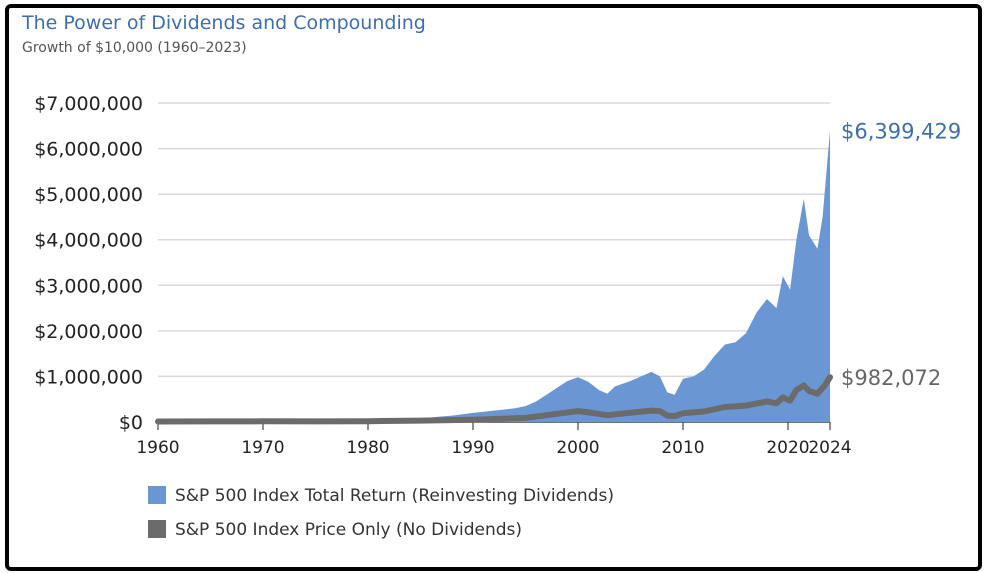  Describe the element at coordinates (682, 448) in the screenshot. I see `x-tick-label-5: 2010` at that location.